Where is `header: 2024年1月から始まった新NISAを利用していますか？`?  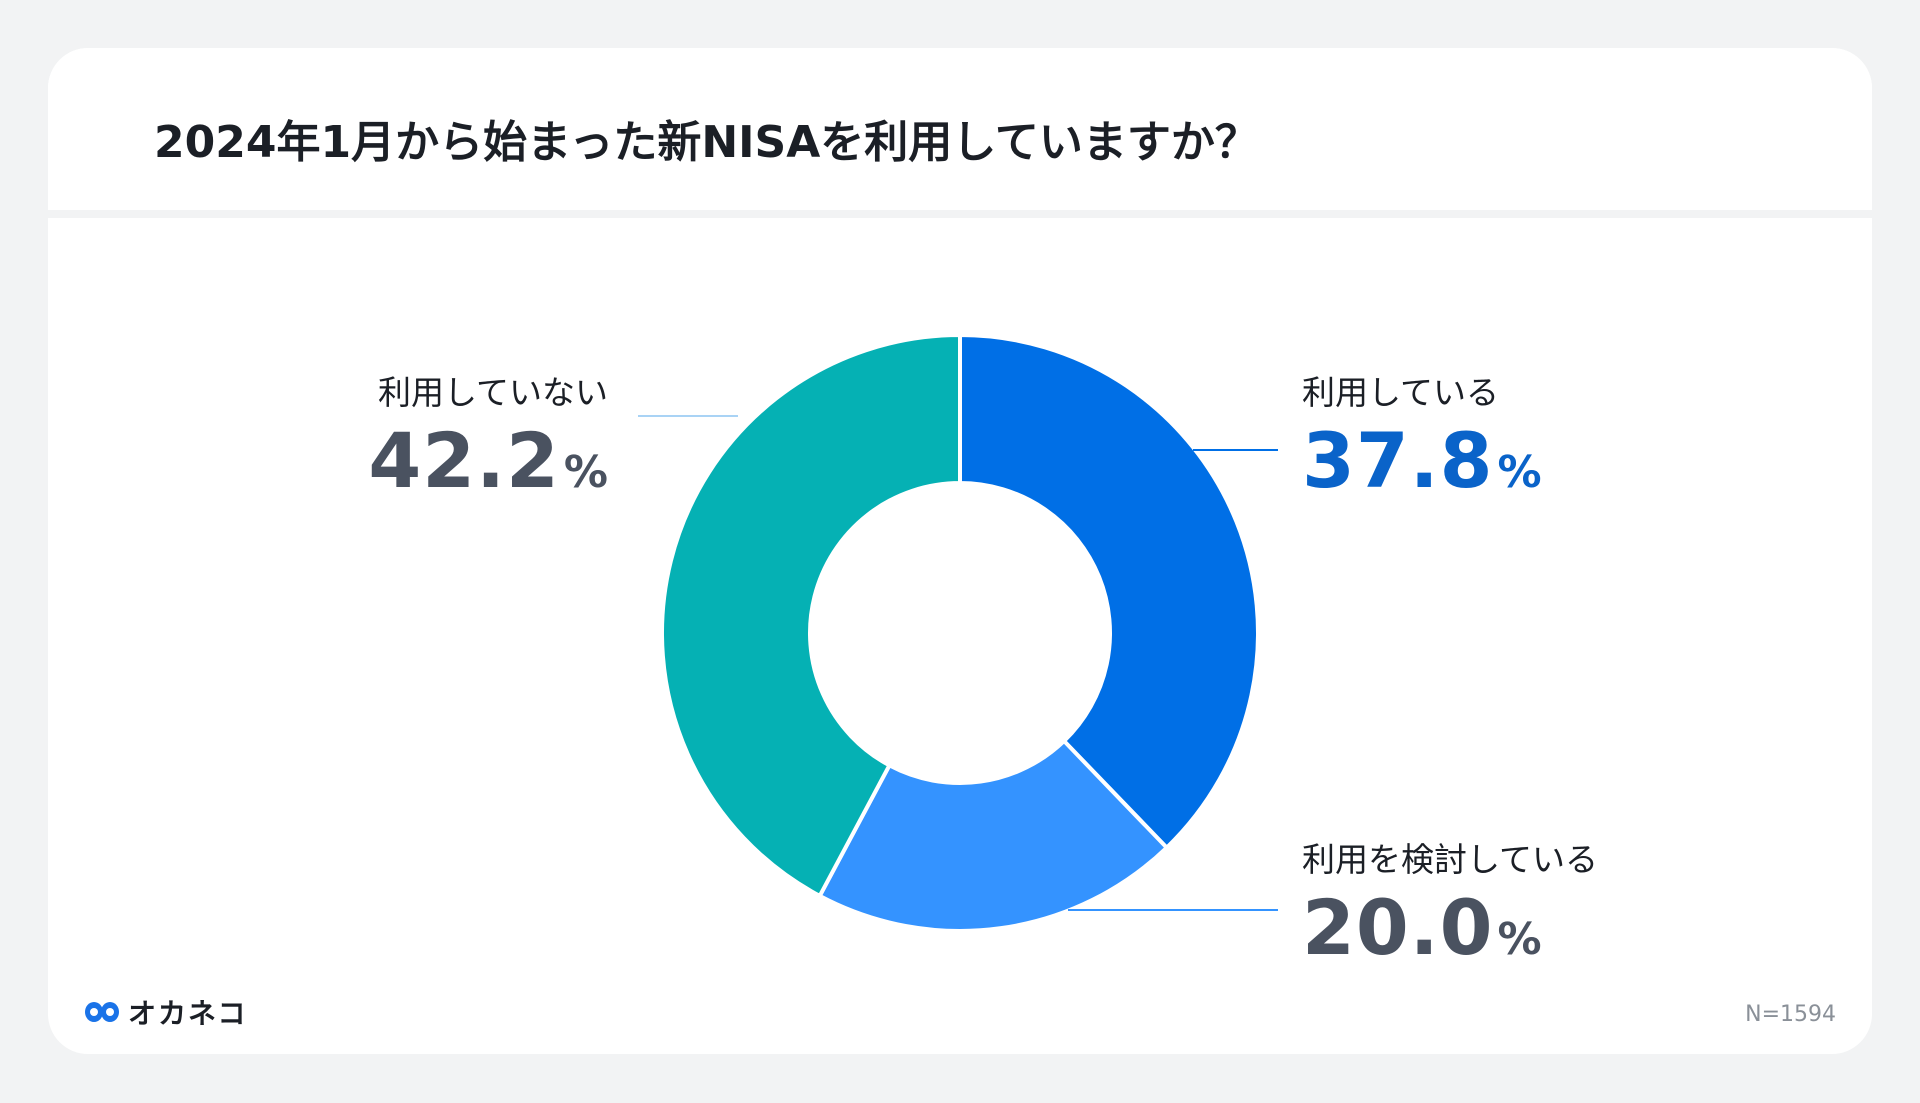 header: 2024年1月から始まった新NISAを利用していますか？ is located at coordinates (960, 129).